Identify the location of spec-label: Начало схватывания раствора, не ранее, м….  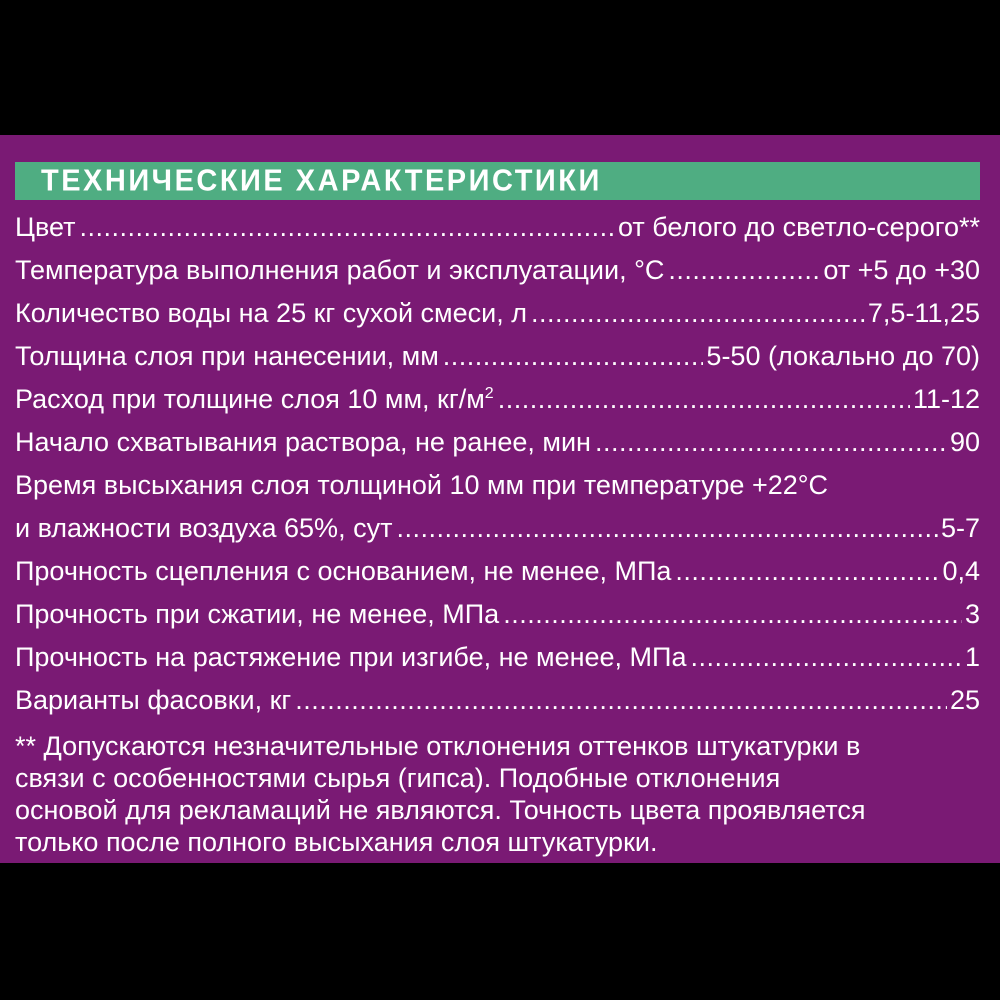
(303, 442).